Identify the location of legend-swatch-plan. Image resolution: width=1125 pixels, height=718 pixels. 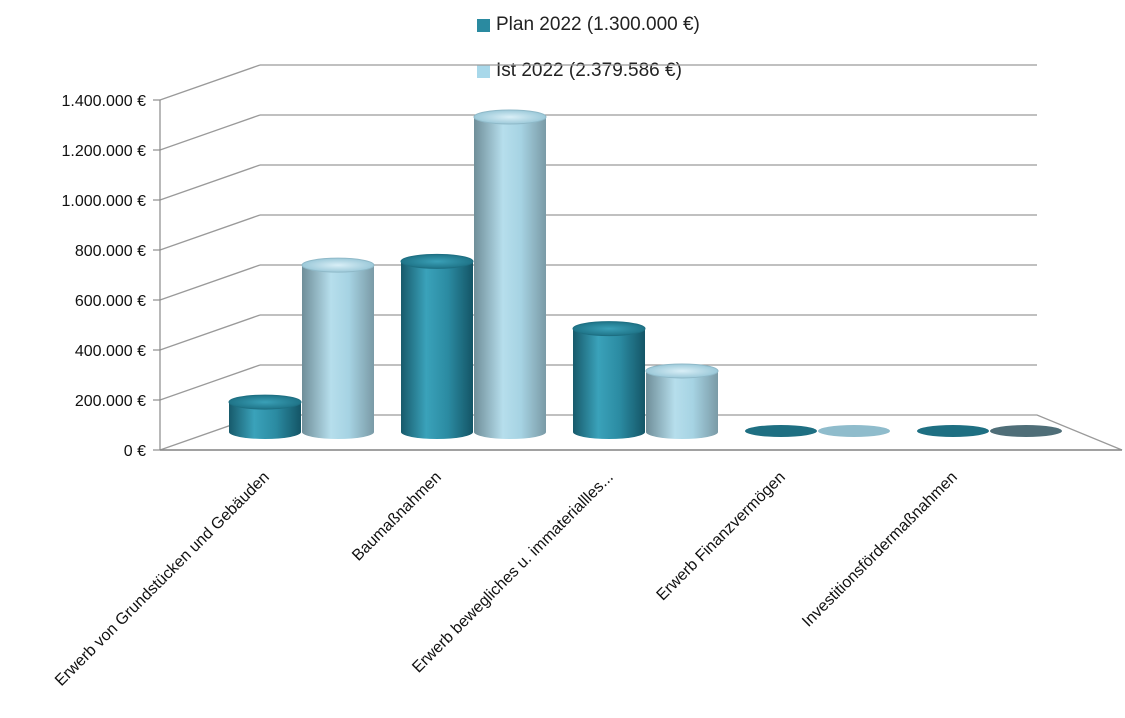
(483, 25).